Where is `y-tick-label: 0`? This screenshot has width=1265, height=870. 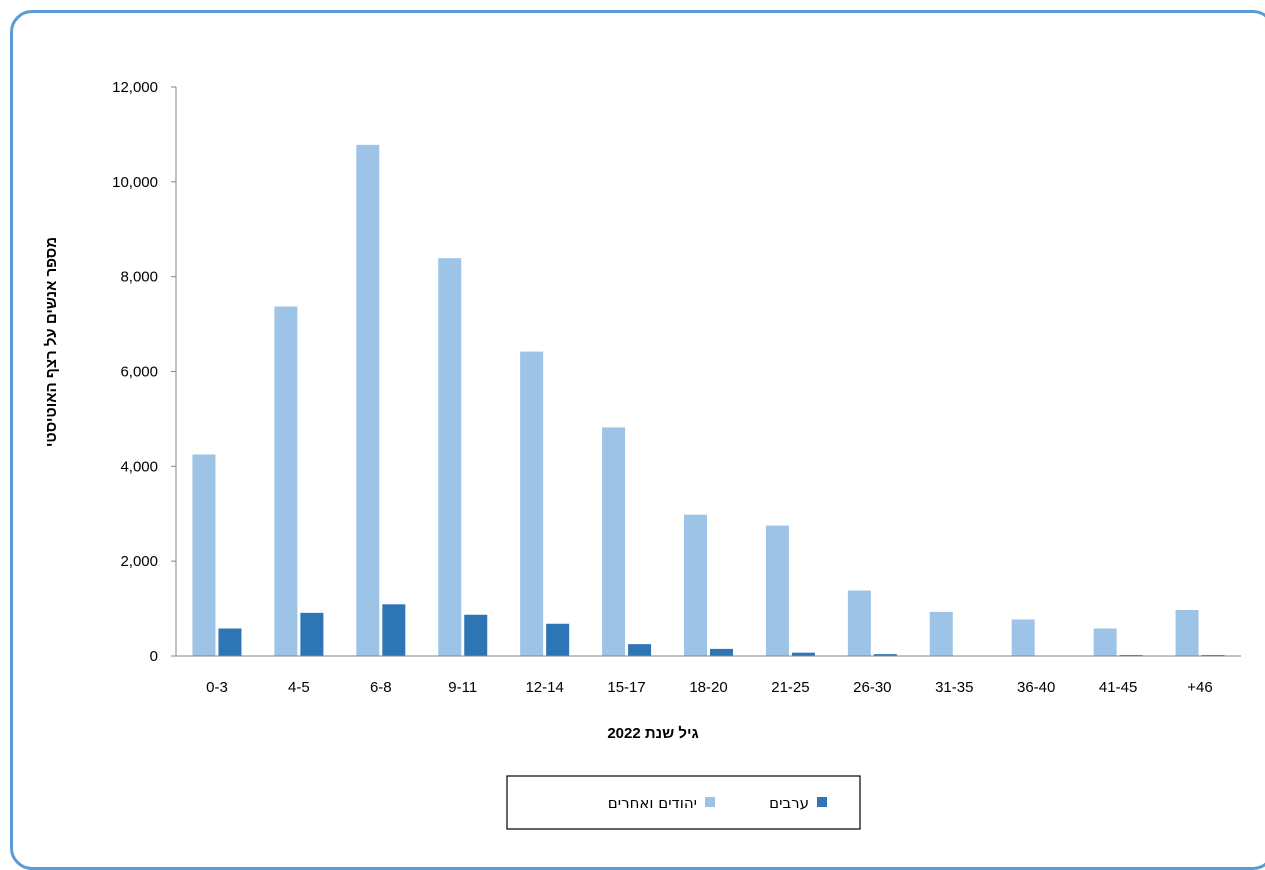 y-tick-label: 0 is located at coordinates (154, 656).